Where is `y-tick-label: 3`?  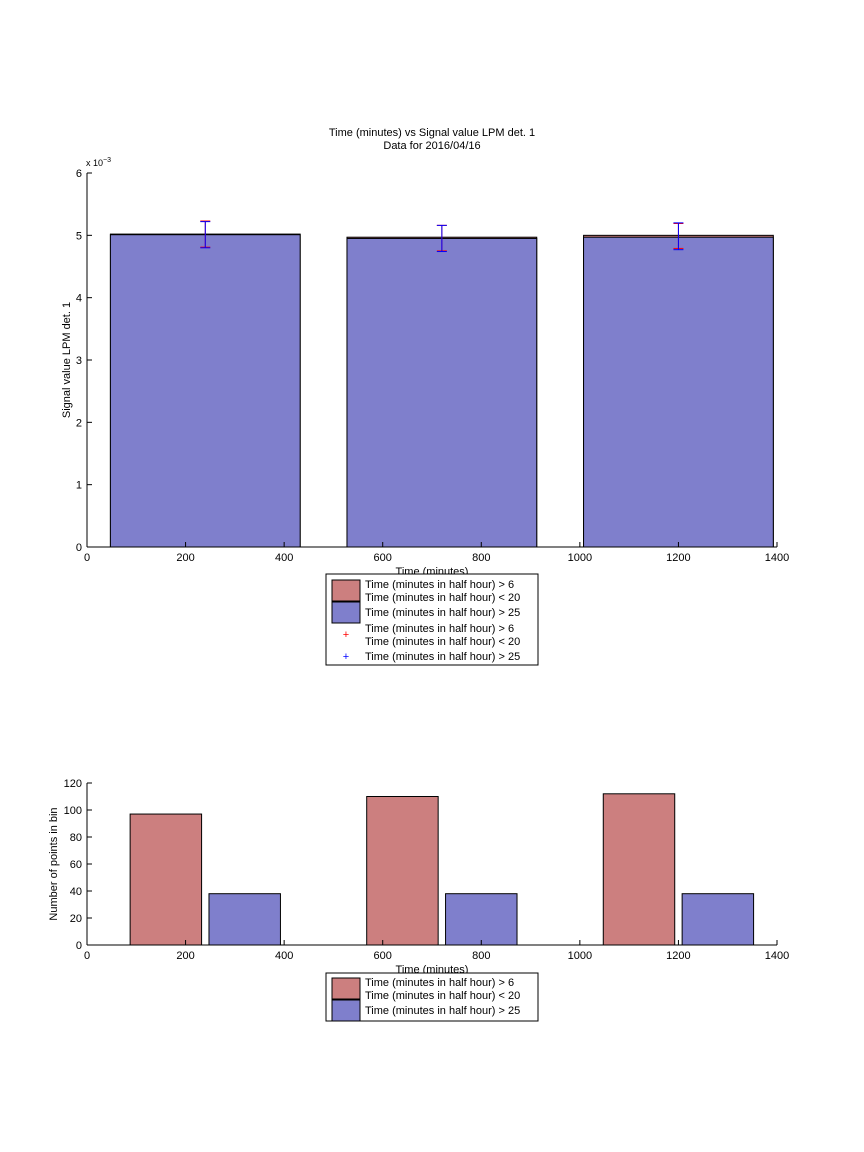 y-tick-label: 3 is located at coordinates (79, 361).